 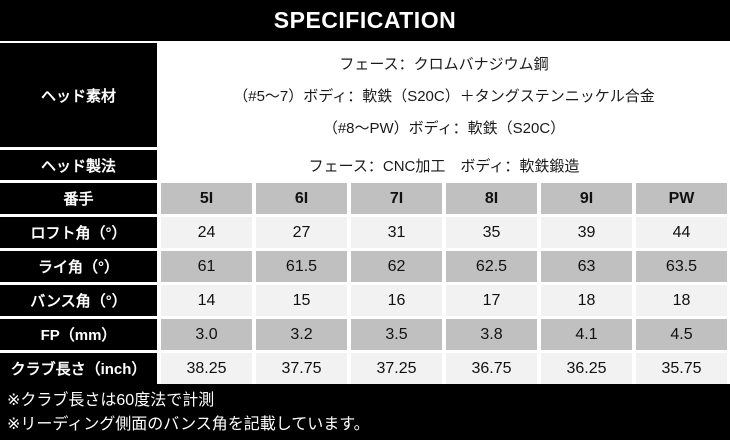 What do you see at coordinates (396, 198) in the screenshot?
I see `col-header-7i: 7I` at bounding box center [396, 198].